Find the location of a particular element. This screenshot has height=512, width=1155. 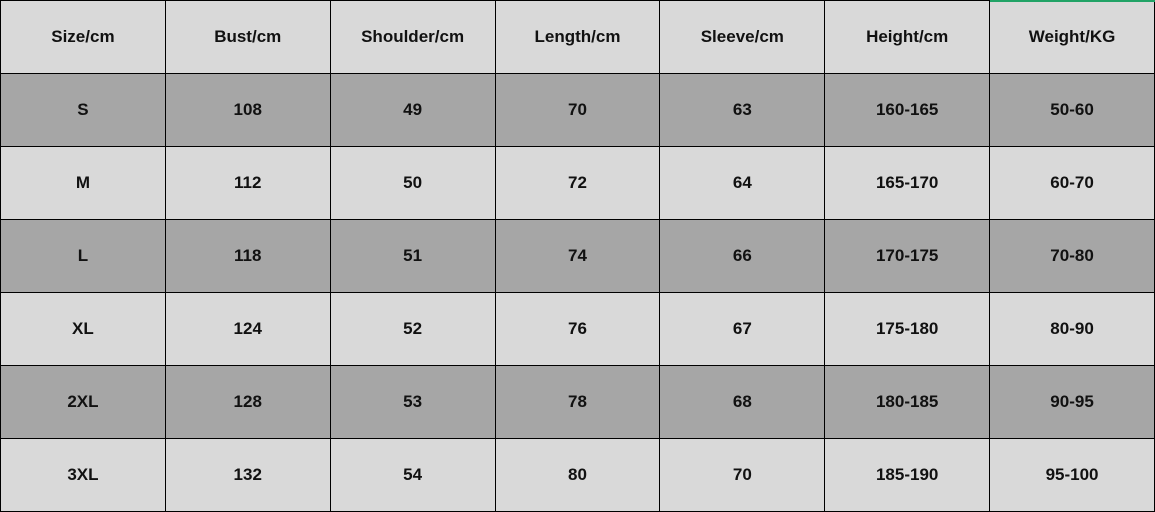

column-header: Height/cm is located at coordinates (907, 37).